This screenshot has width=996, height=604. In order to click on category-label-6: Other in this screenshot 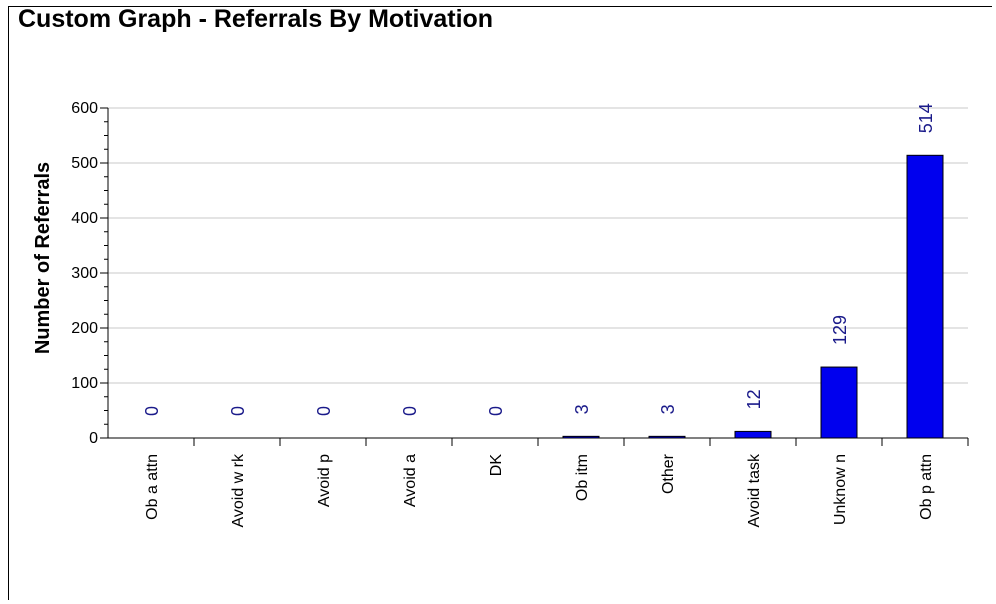, I will do `click(668, 473)`.